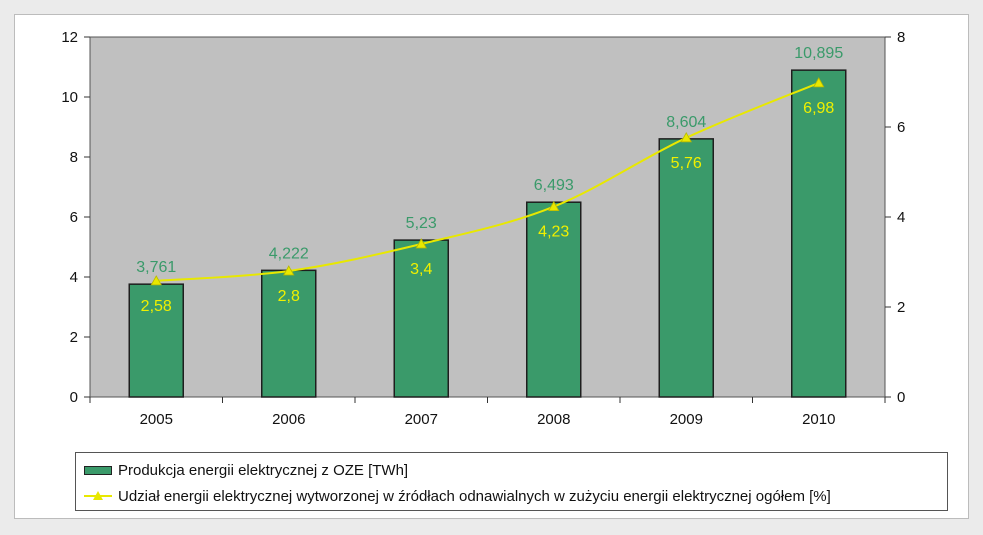 The width and height of the screenshot is (983, 535). I want to click on bar-value-label: 8,604, so click(686, 122).